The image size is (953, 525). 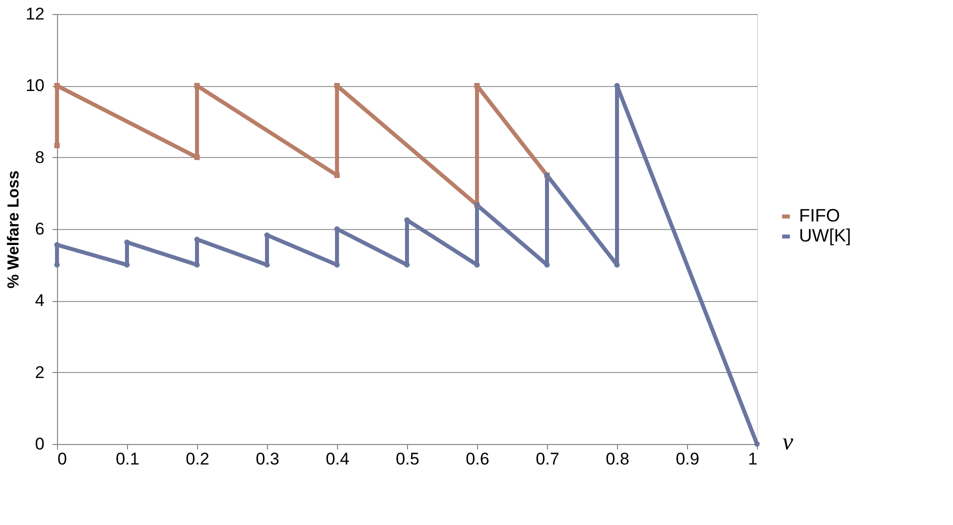 I want to click on y-tick-label: 10, so click(x=35, y=86).